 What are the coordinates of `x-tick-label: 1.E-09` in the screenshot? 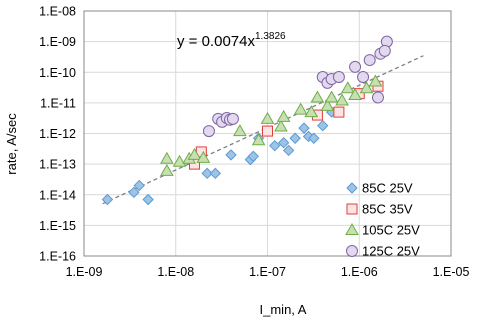 It's located at (84, 272).